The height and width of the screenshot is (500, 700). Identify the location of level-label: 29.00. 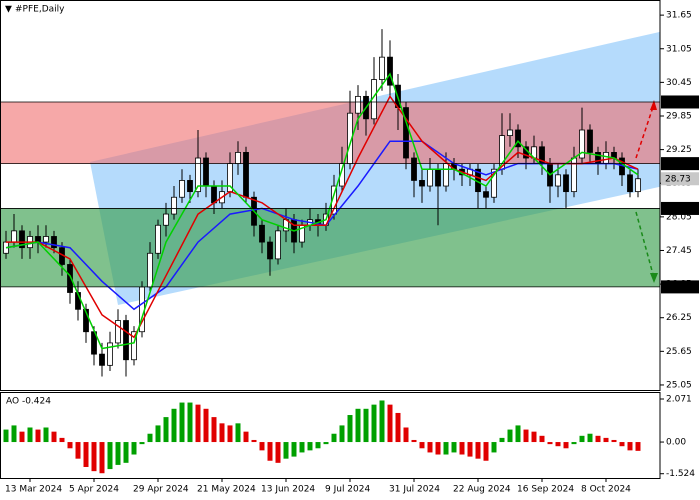
(678, 164).